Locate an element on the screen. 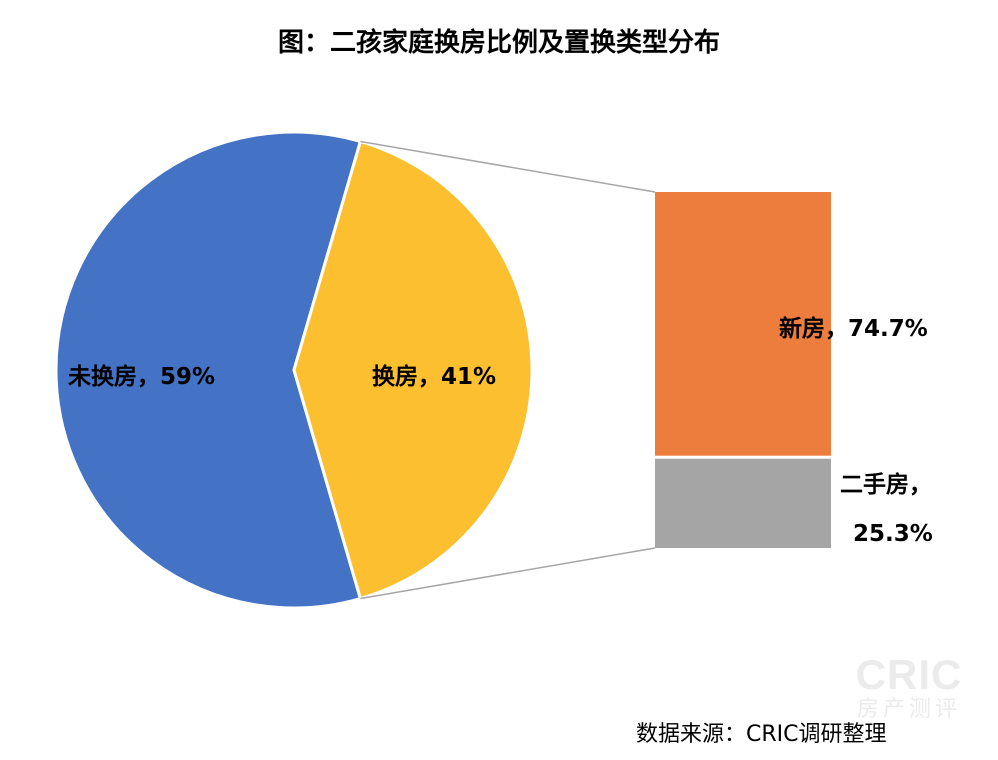 This screenshot has height=760, width=998. watermark: CRIC 房产测评 is located at coordinates (909, 687).